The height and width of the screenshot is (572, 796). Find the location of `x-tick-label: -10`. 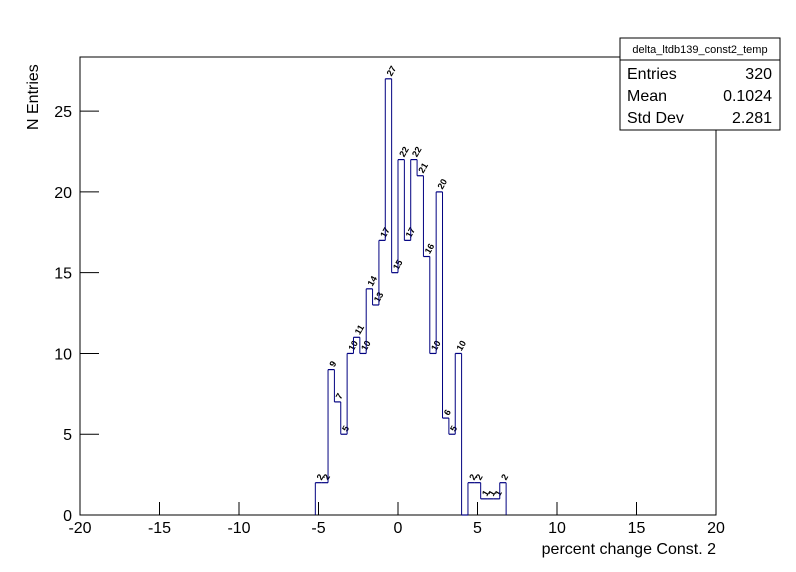

x-tick-label: -10 is located at coordinates (238, 528).